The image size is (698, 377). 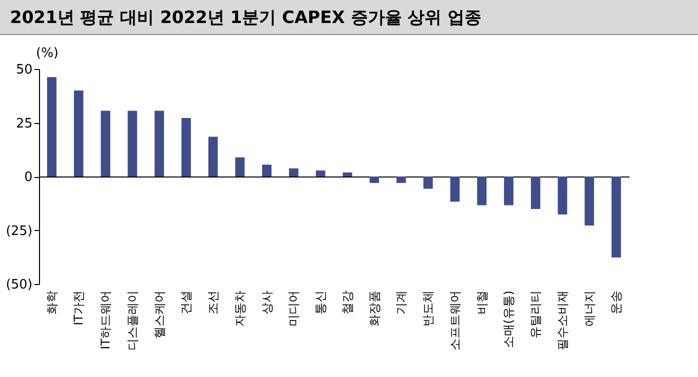 What do you see at coordinates (535, 314) in the screenshot?
I see `x-tick-label: 유틸리티` at bounding box center [535, 314].